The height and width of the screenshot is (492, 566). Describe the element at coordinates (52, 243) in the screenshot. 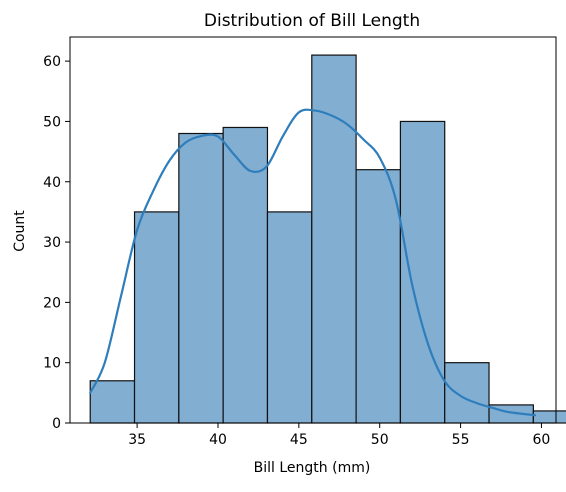

I see `y-tick-label-30: 30` at that location.